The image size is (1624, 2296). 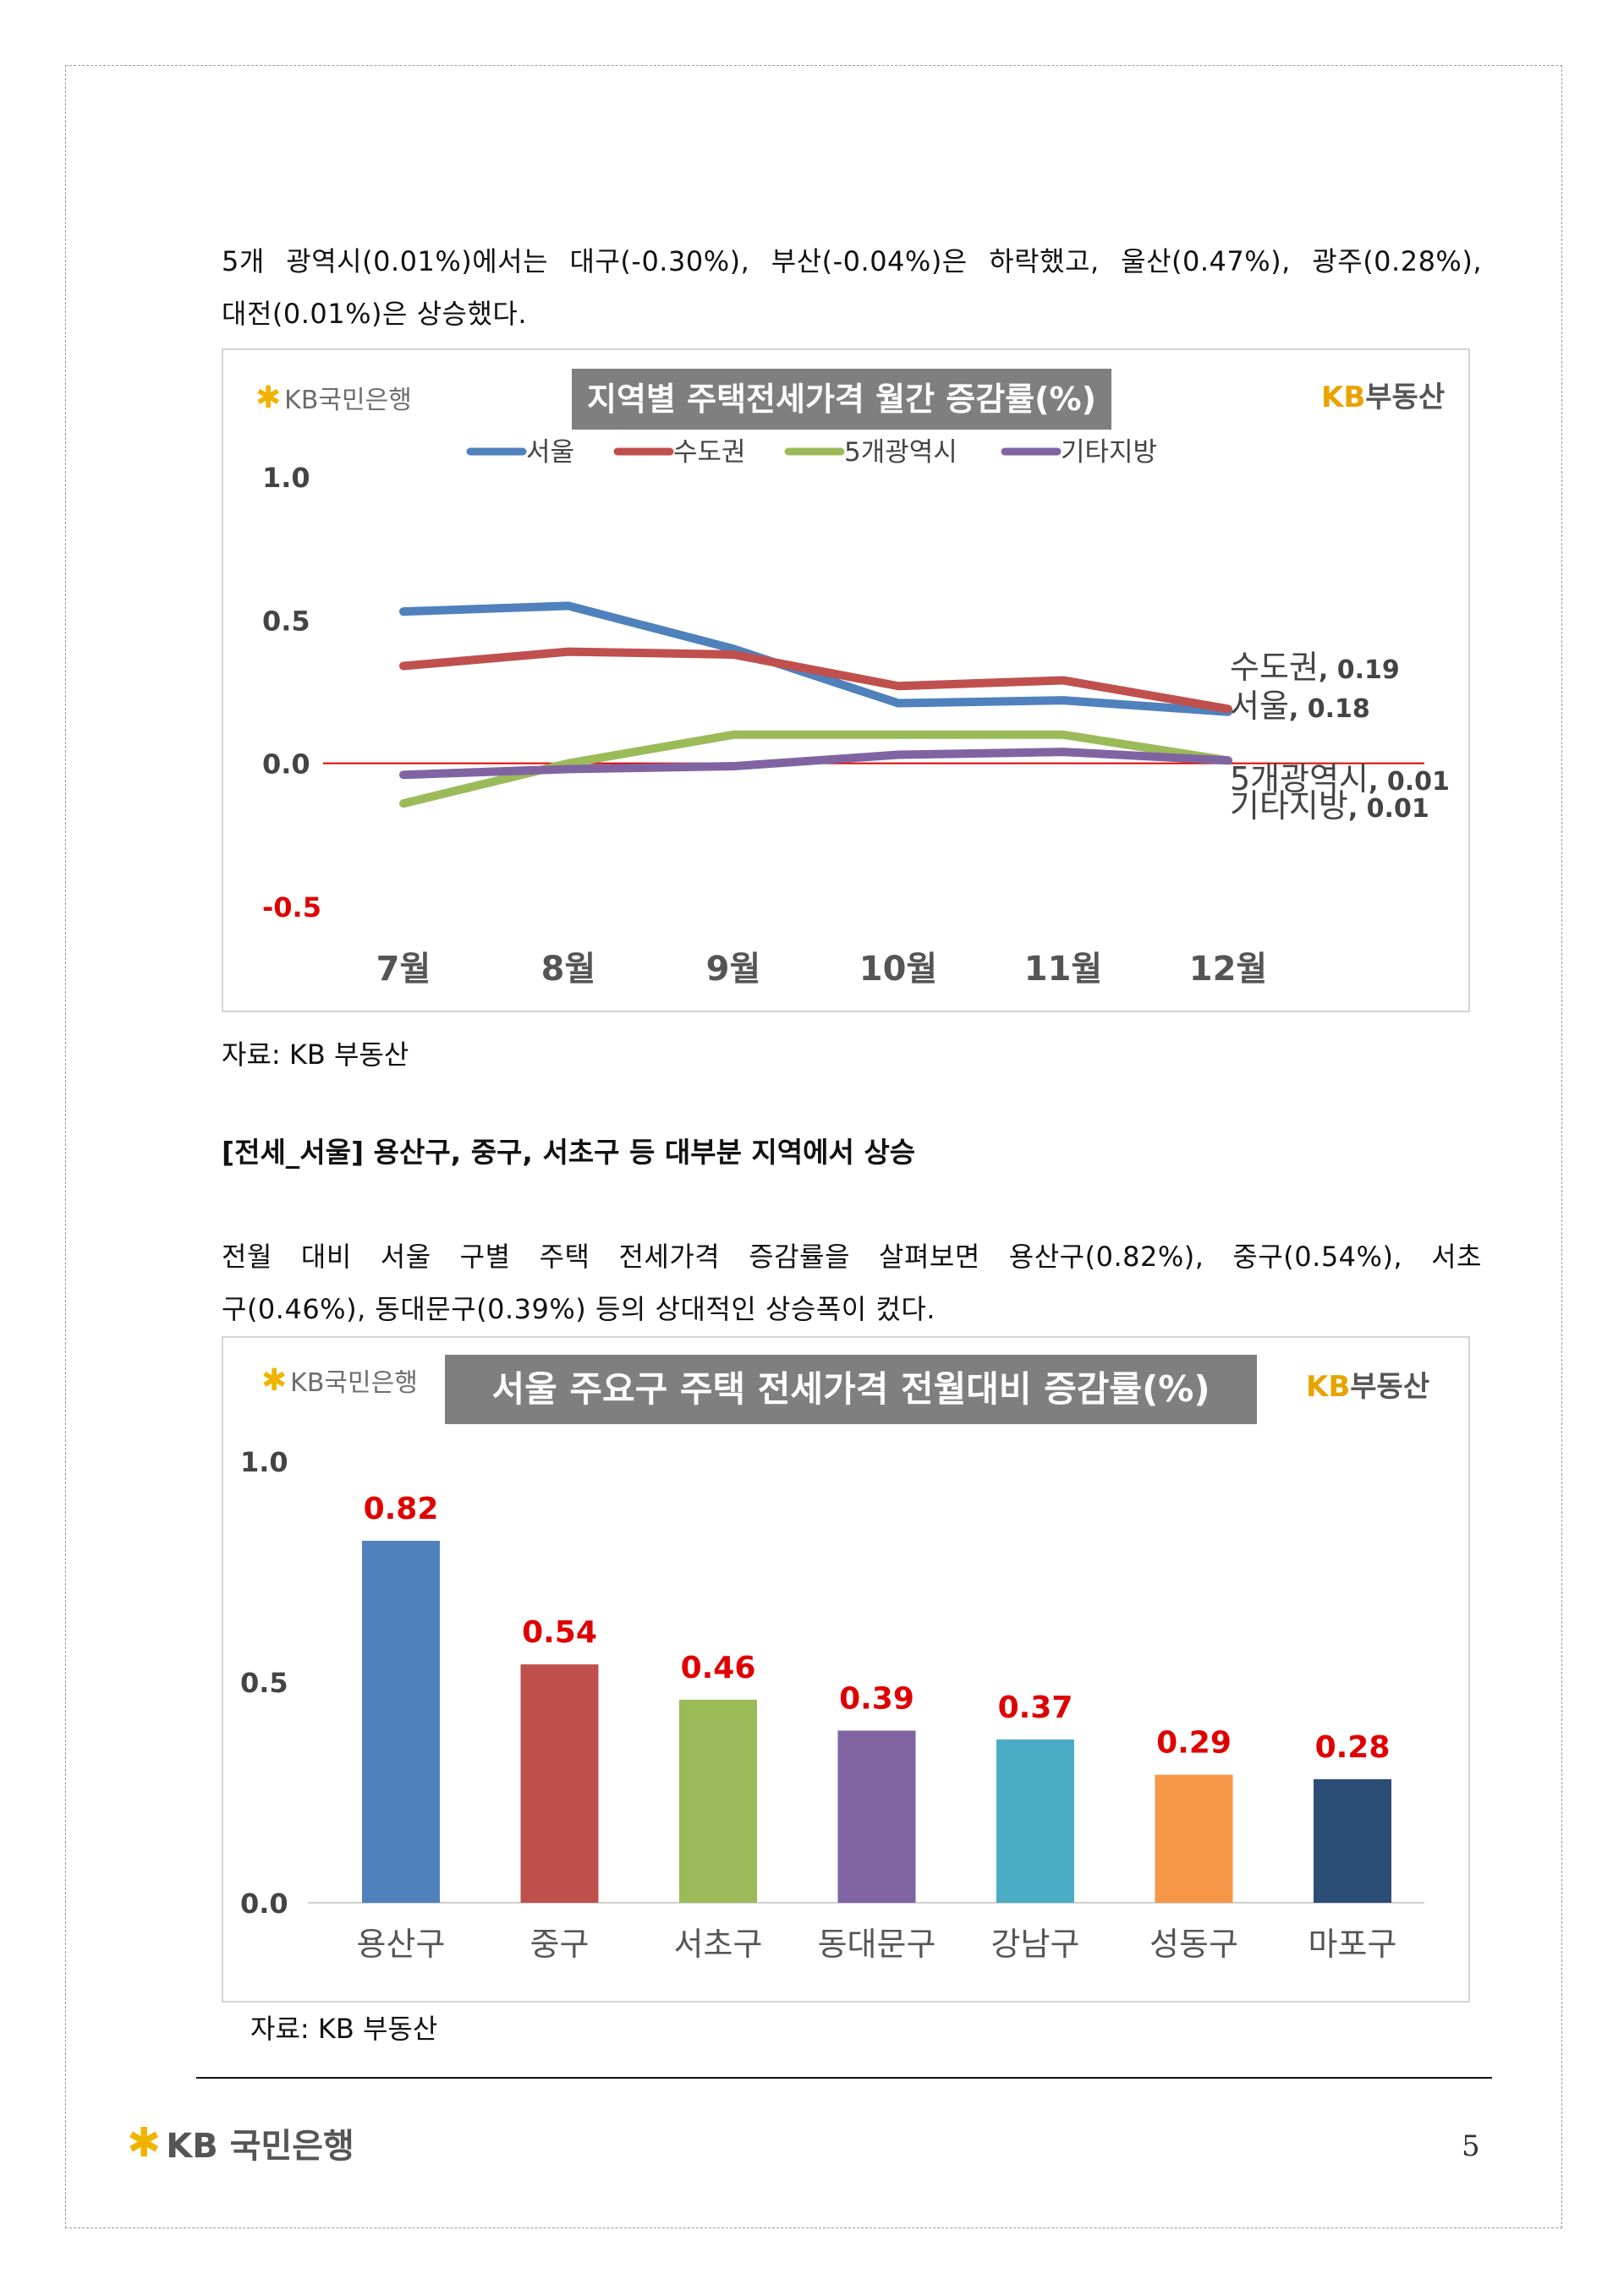 What do you see at coordinates (710, 453) in the screenshot?
I see `legend-label: 수도권` at bounding box center [710, 453].